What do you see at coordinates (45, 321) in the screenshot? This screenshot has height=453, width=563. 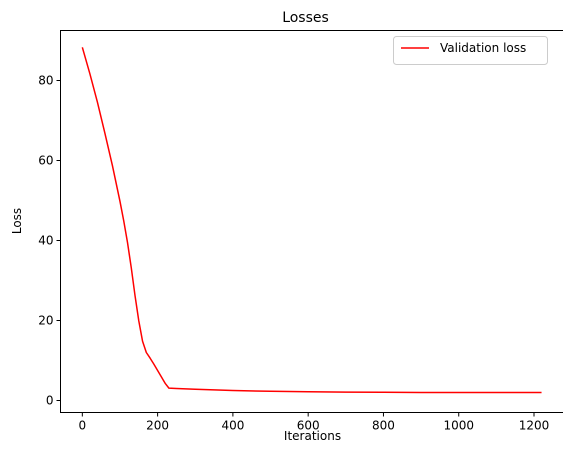 I see `y-tick-label: 20` at bounding box center [45, 321].